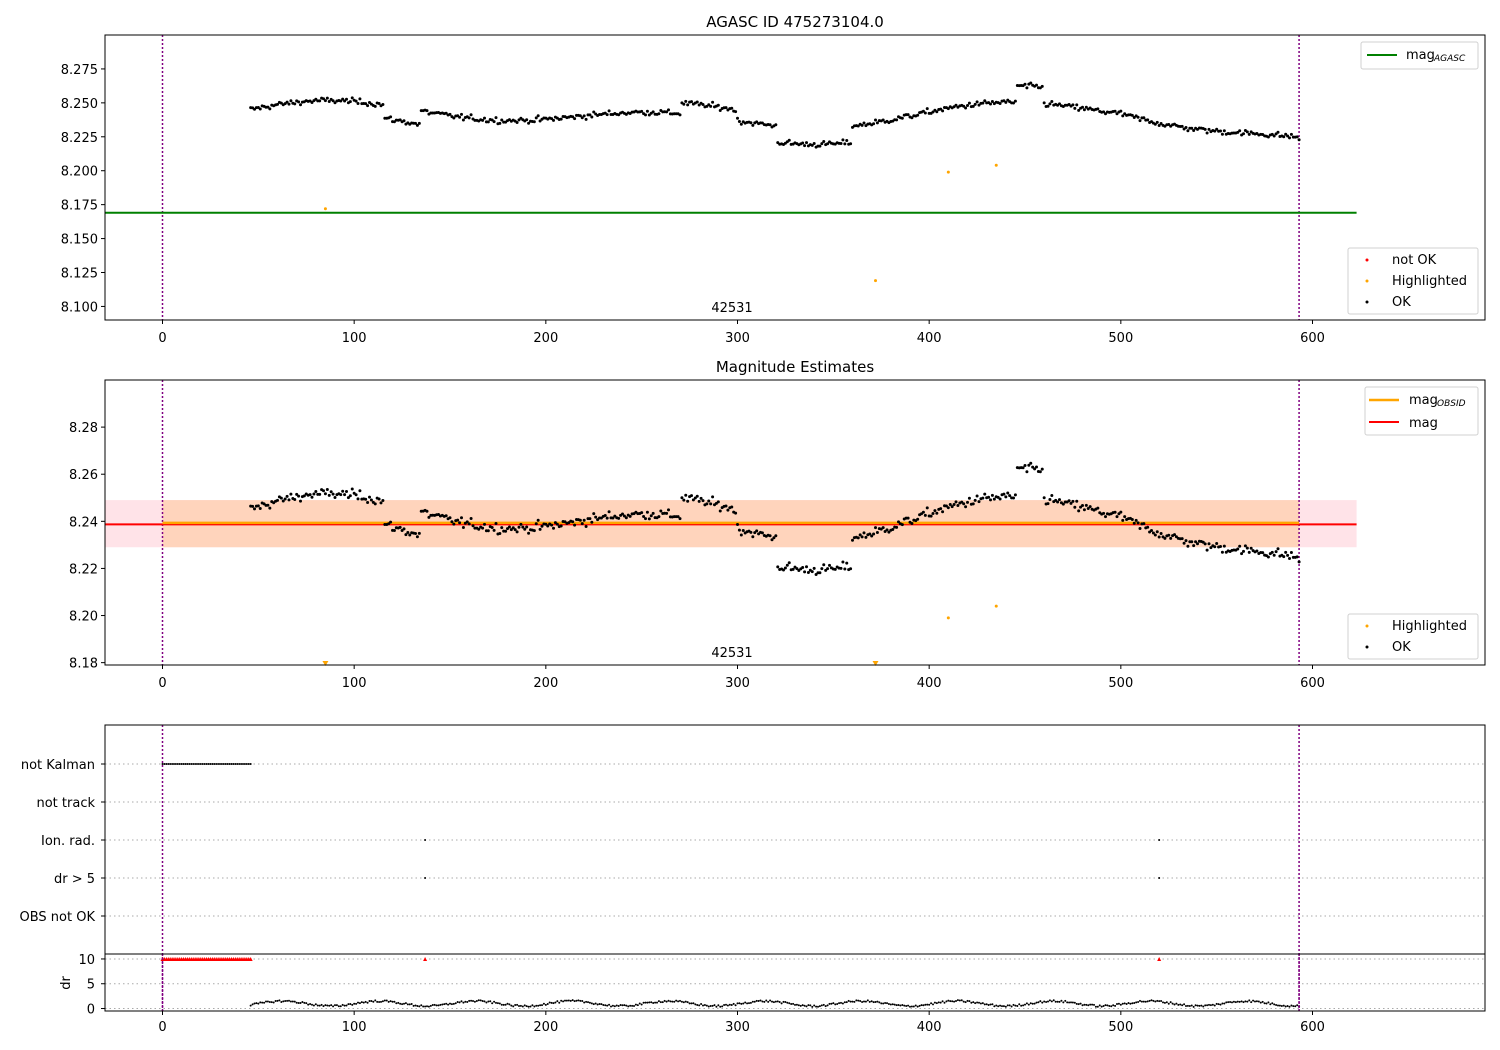 This screenshot has height=1050, width=1500. What do you see at coordinates (83, 475) in the screenshot?
I see `y-tick-label: 8.26` at bounding box center [83, 475].